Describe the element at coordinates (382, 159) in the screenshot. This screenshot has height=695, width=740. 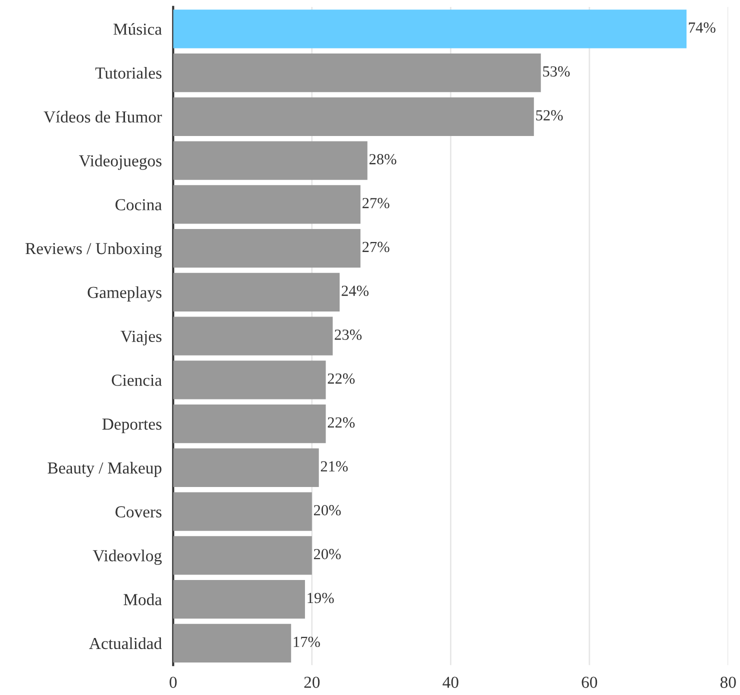
I see `data-label: 28%` at that location.